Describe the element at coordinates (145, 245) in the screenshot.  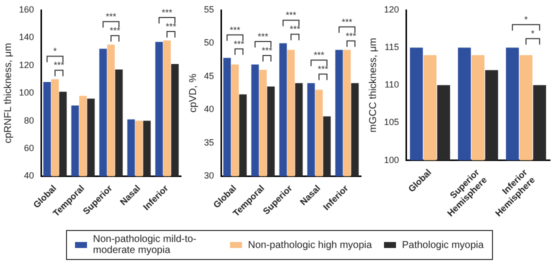
I see `legend-label: Non-pathologic mild-to-moderate myopia` at that location.